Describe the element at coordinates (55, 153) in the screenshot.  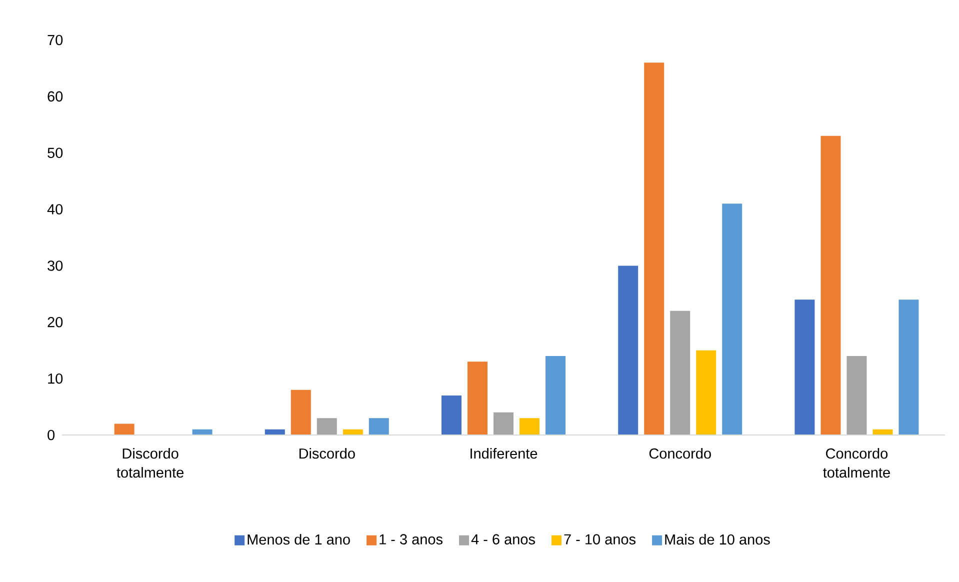
I see `y-tick-label: 50` at that location.